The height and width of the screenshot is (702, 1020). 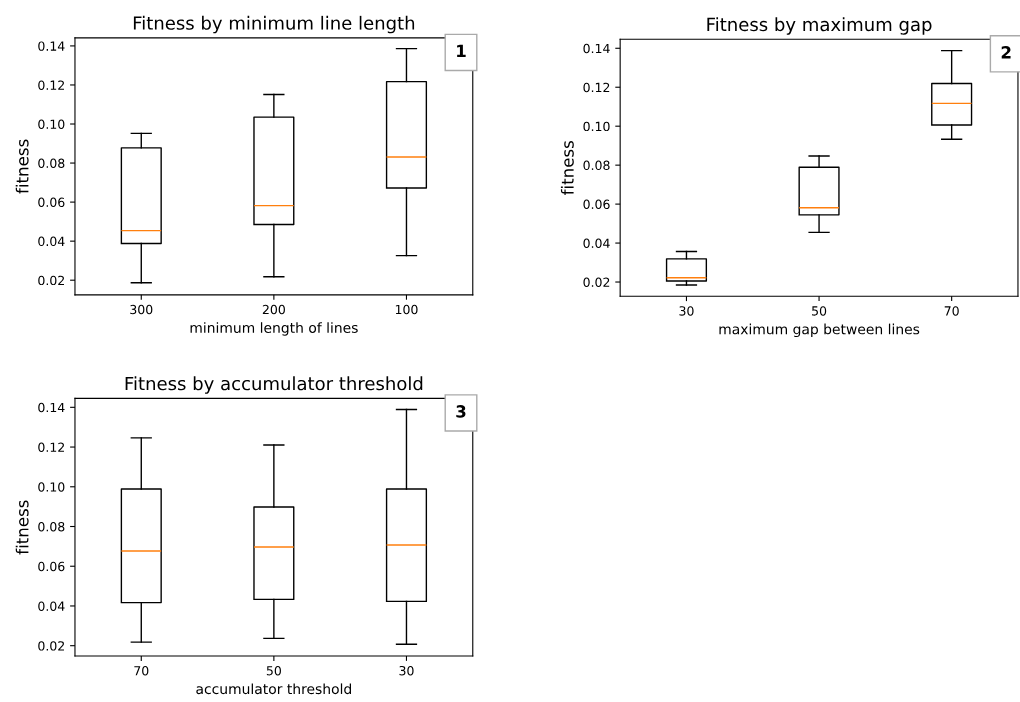 I want to click on x-tick-label: 200, so click(x=273, y=309).